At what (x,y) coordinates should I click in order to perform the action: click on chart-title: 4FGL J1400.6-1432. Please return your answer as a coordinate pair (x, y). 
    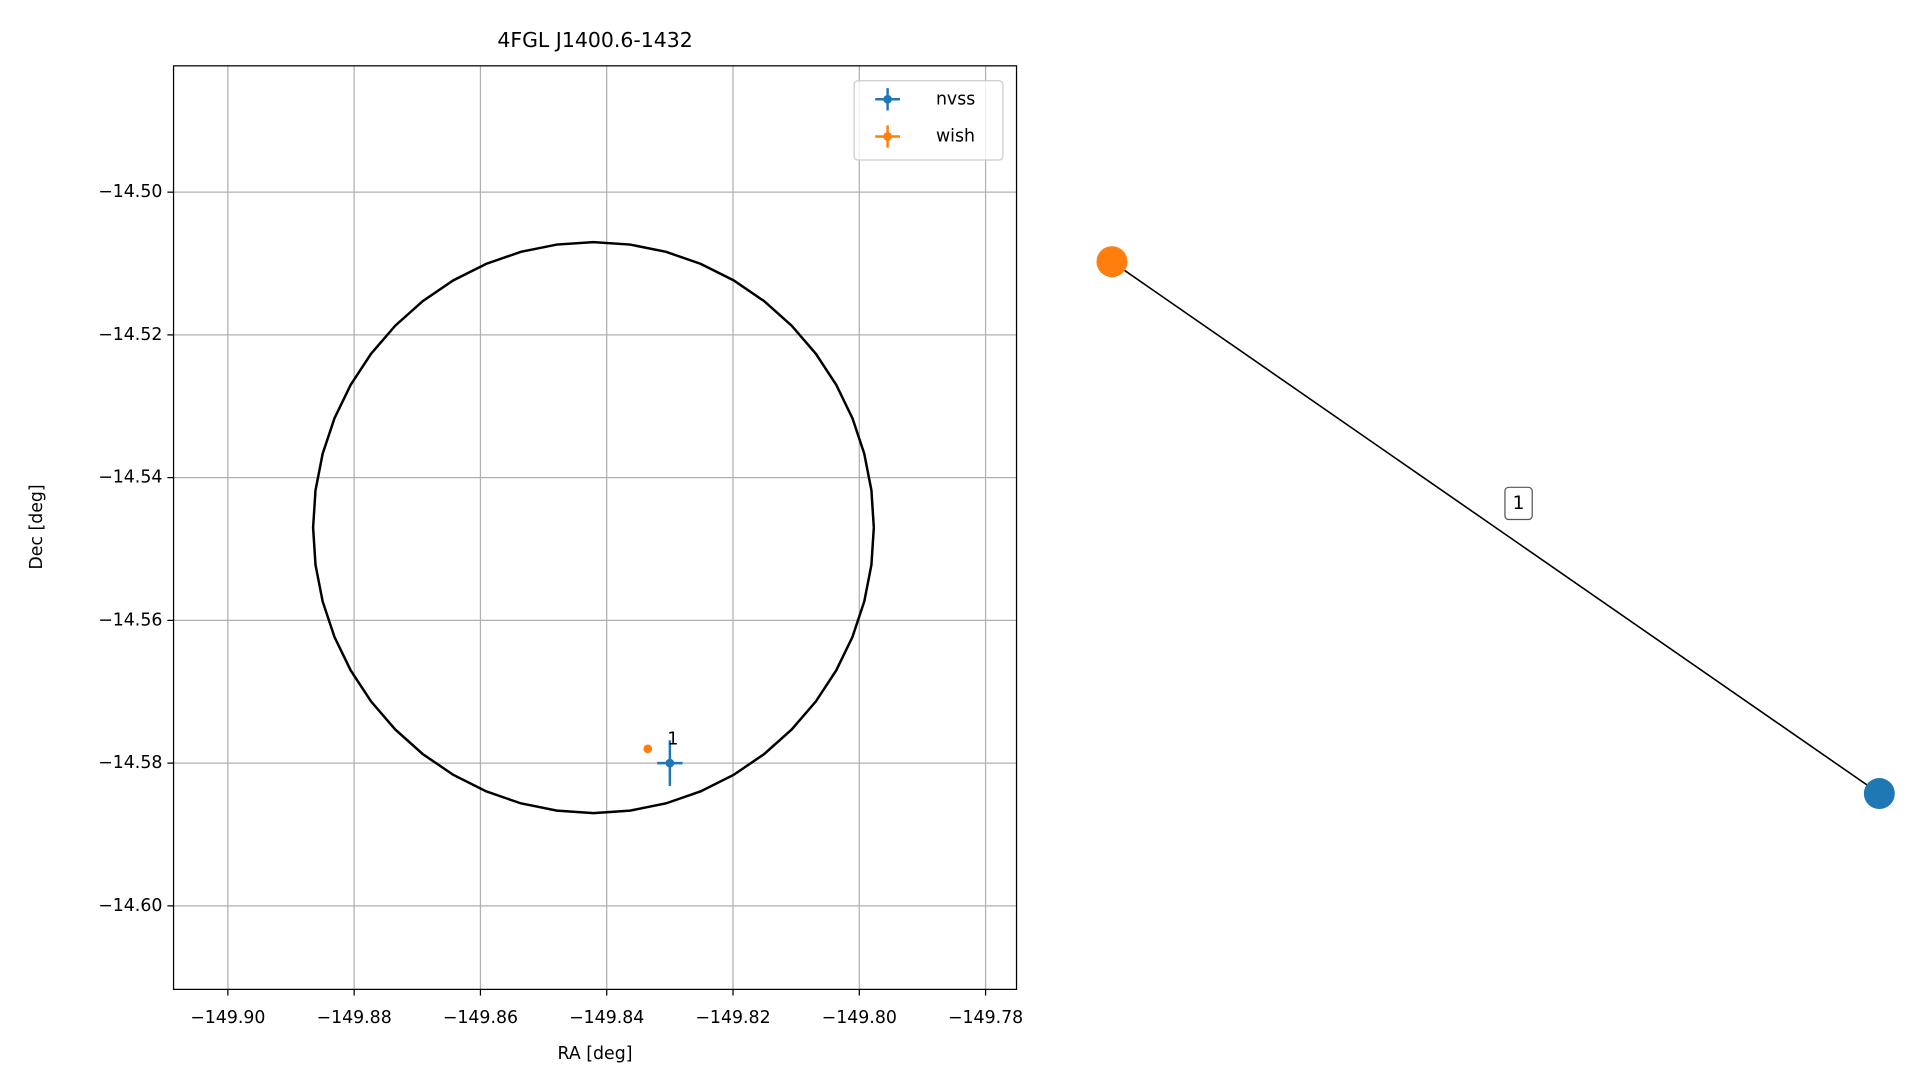
    Looking at the image, I should click on (594, 40).